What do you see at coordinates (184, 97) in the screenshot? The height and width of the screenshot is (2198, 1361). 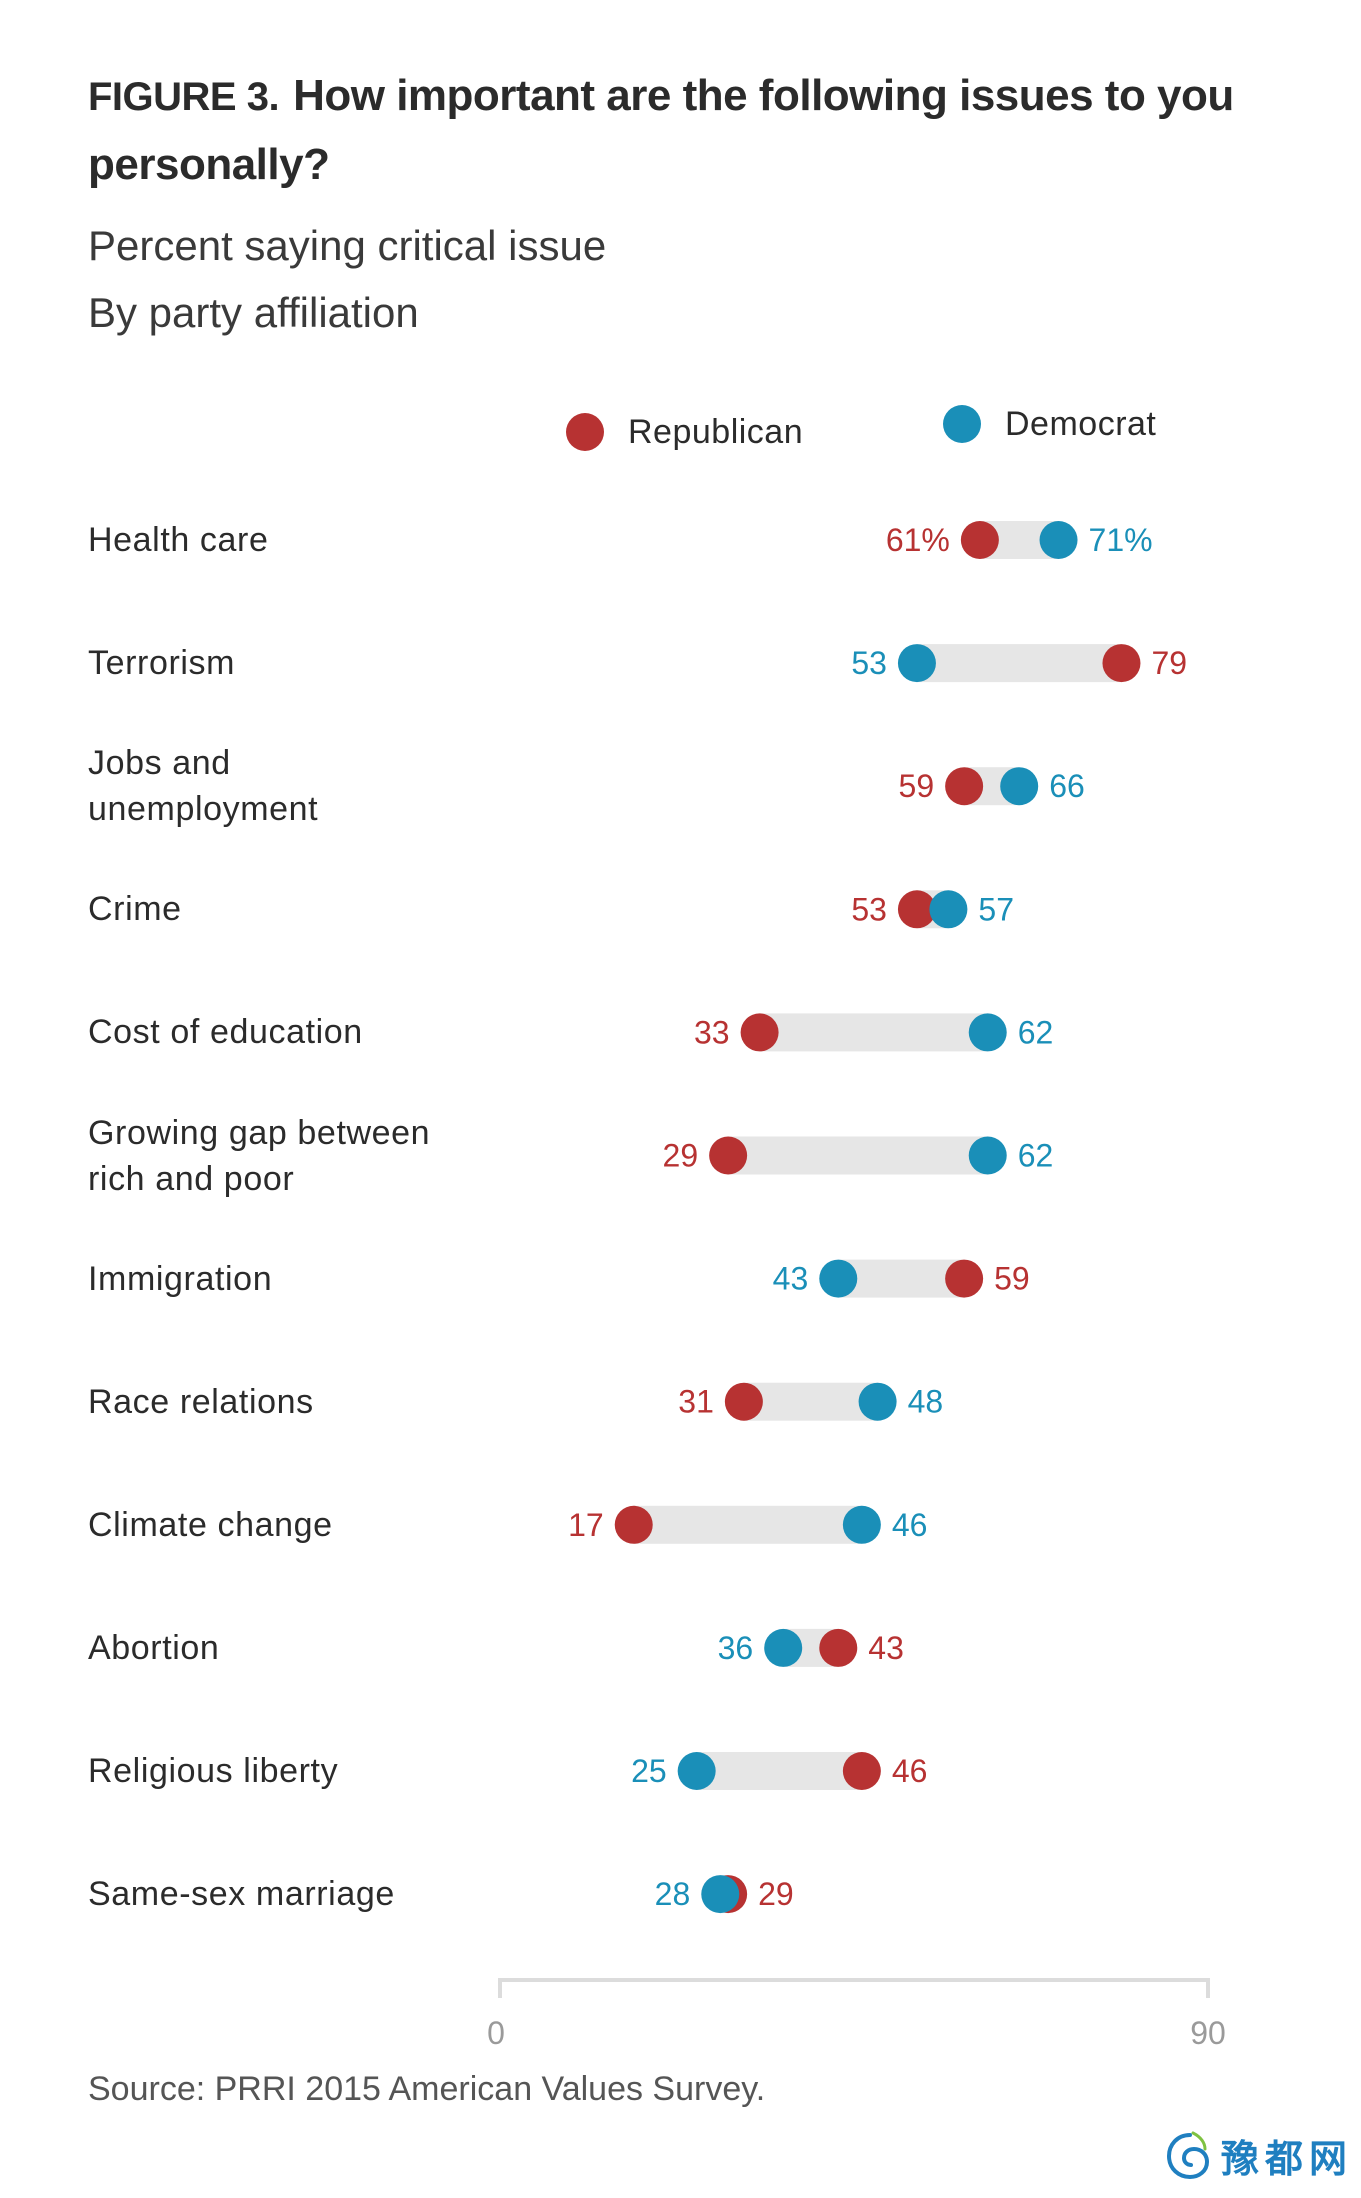 I see `figure-label: FIGURE 3.` at bounding box center [184, 97].